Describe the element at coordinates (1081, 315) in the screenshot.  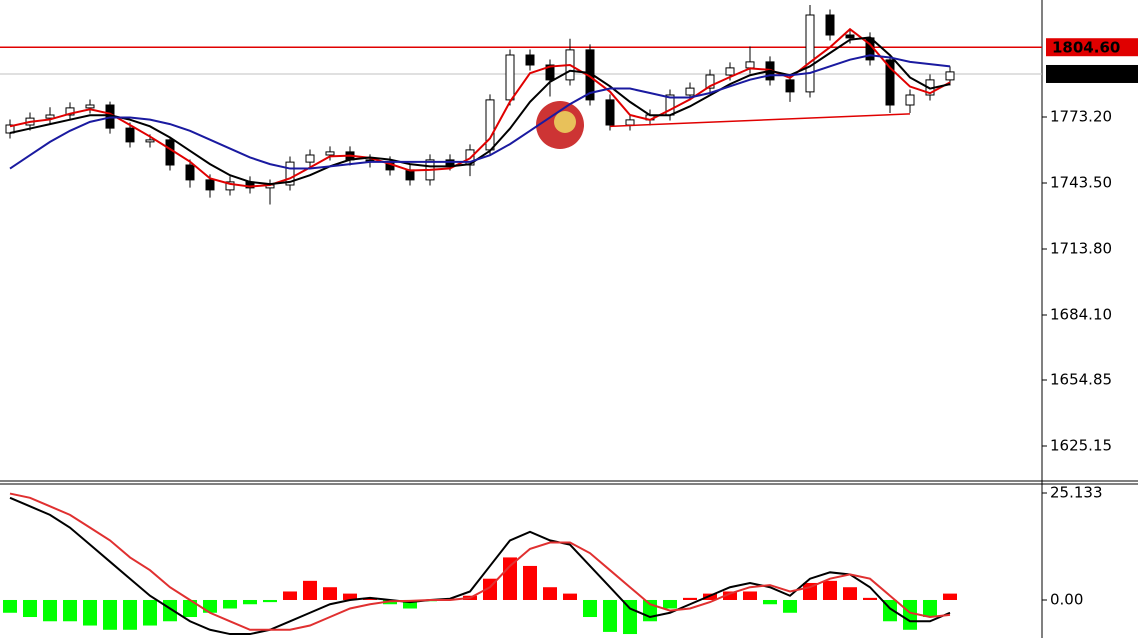
I see `y-tick-label: 1684.10` at that location.